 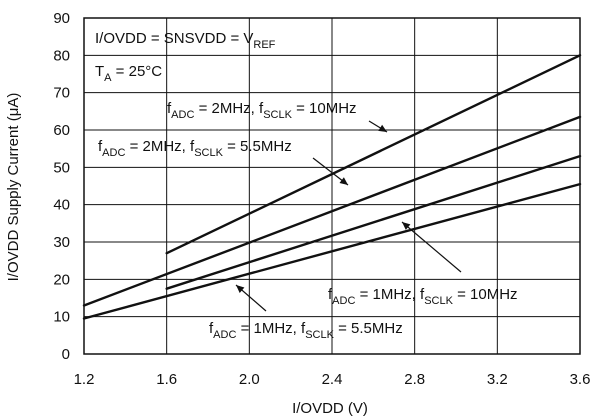 What do you see at coordinates (61, 130) in the screenshot?
I see `y-tick-label: 60` at bounding box center [61, 130].